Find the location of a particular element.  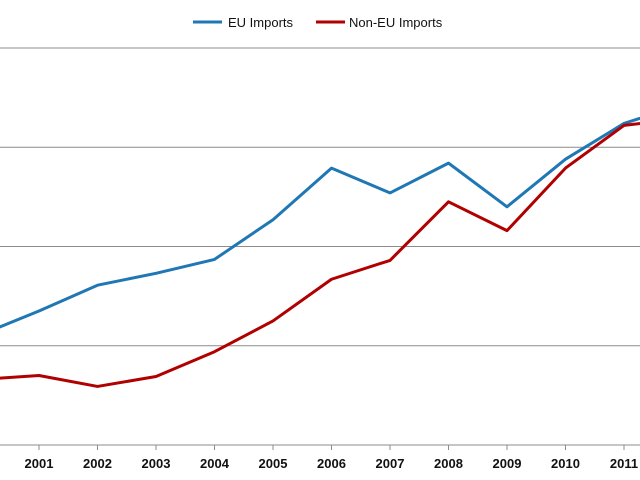

x-tick-label: 2005 is located at coordinates (273, 463).